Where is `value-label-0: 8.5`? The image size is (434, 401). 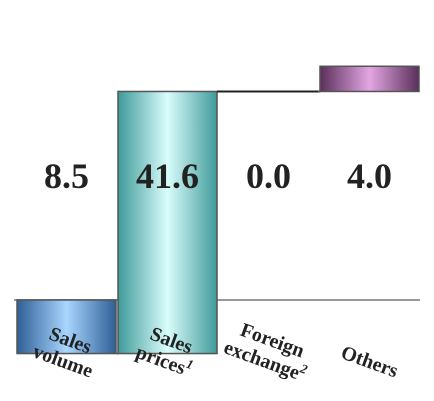 value-label-0: 8.5 is located at coordinates (66, 176).